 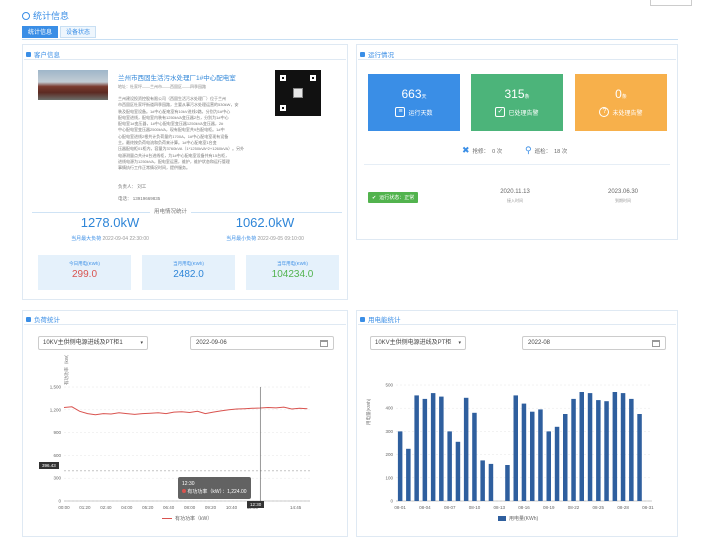 What do you see at coordinates (499, 507) in the screenshot?
I see `energy-x-tick-label: 08-13` at bounding box center [499, 507].